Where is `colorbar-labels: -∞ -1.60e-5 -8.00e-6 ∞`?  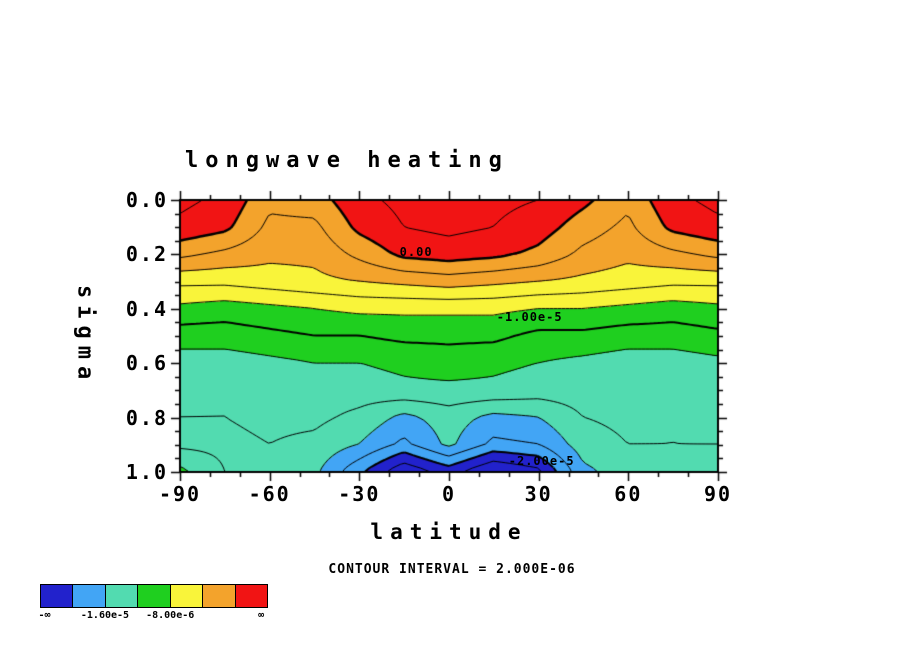 colorbar-labels: -∞ -1.60e-5 -8.00e-6 ∞ is located at coordinates (153, 617).